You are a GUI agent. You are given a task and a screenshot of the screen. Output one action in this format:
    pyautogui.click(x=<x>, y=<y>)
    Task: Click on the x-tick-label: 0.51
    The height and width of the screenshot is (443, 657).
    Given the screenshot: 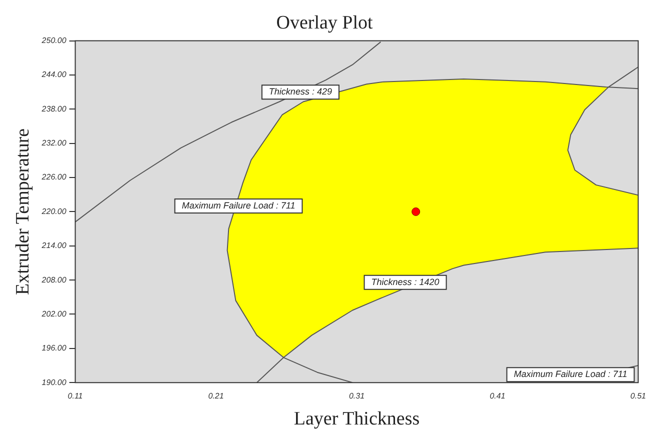 What is the action you would take?
    pyautogui.click(x=638, y=396)
    